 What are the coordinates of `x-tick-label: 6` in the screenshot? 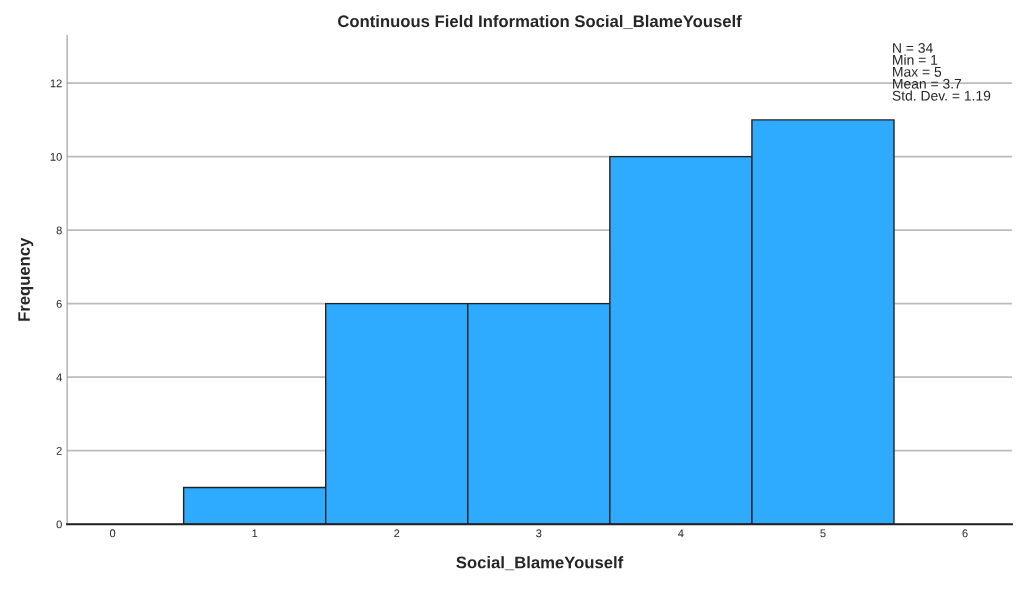 It's located at (965, 533).